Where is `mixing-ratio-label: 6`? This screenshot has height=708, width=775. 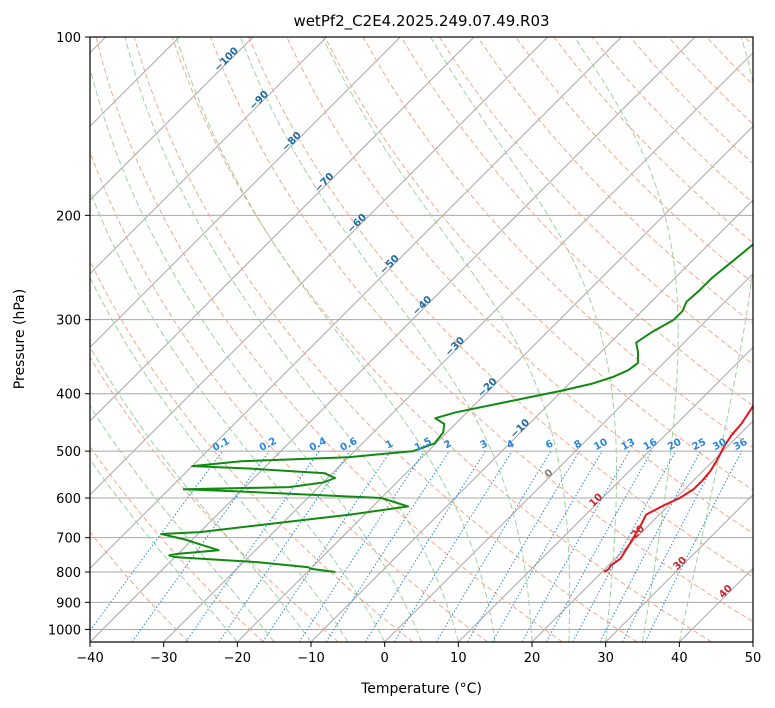 mixing-ratio-label: 6 is located at coordinates (549, 444).